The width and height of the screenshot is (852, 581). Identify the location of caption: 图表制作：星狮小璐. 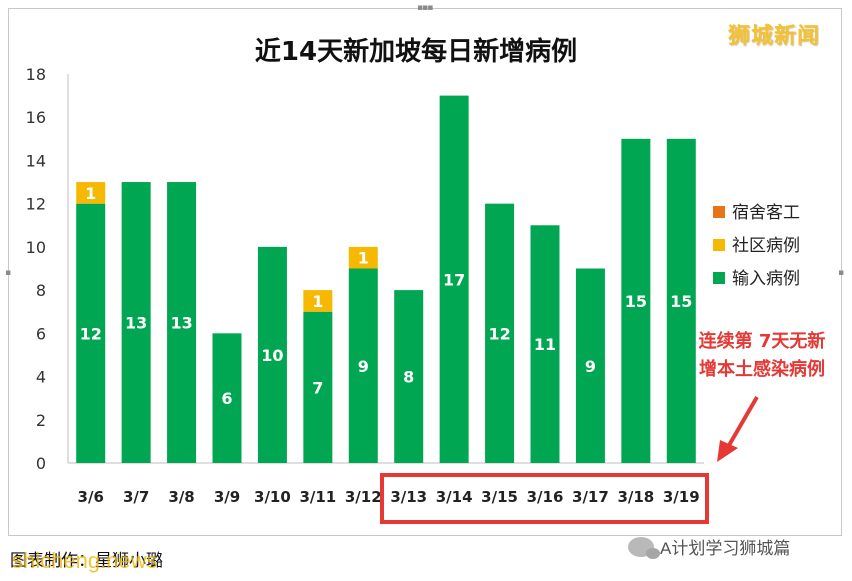
(86, 561).